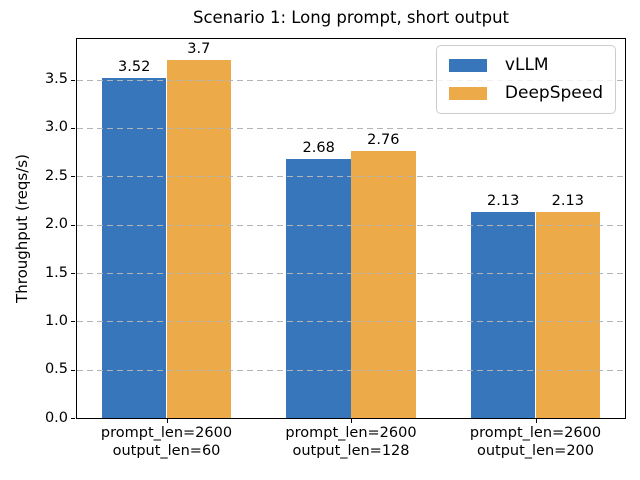  Describe the element at coordinates (56, 369) in the screenshot. I see `y-tick-label: 0.5` at that location.